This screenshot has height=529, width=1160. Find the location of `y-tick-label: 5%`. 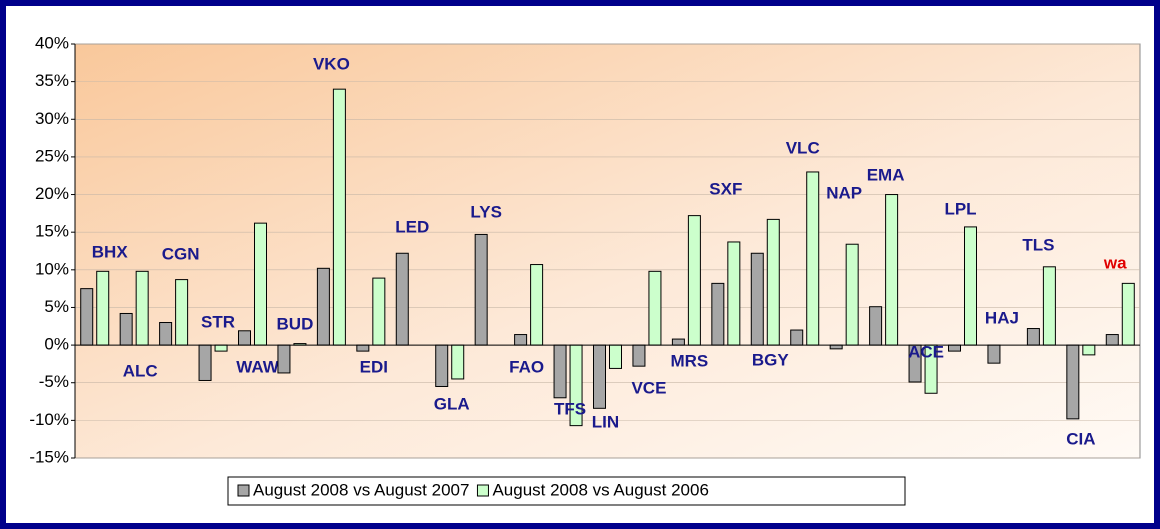

y-tick-label: 5% is located at coordinates (56, 306).